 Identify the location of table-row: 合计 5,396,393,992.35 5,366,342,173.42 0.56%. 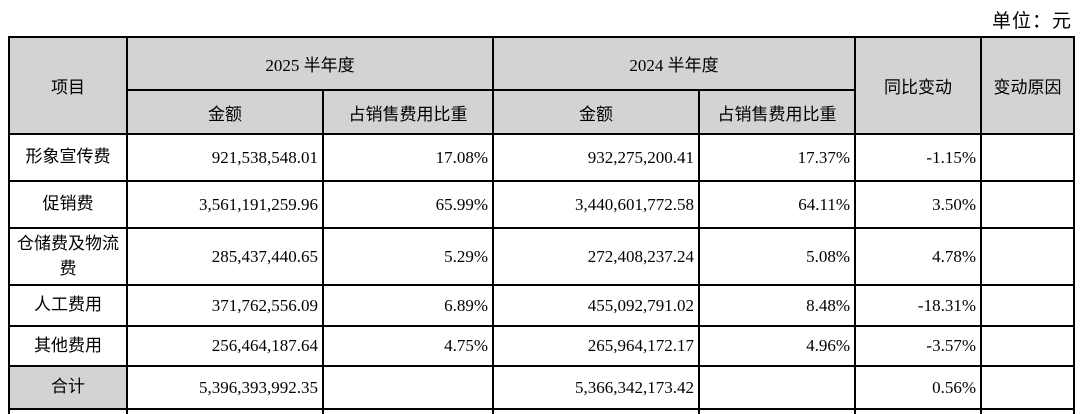
(541, 387).